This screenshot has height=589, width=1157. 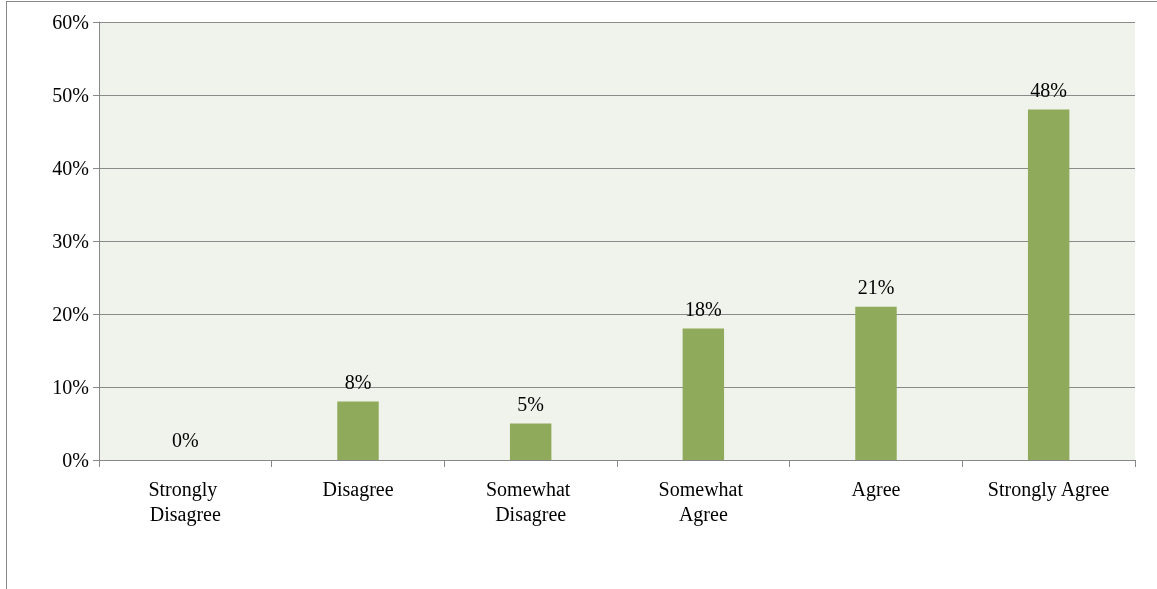 I want to click on data-label: 18%, so click(x=703, y=308).